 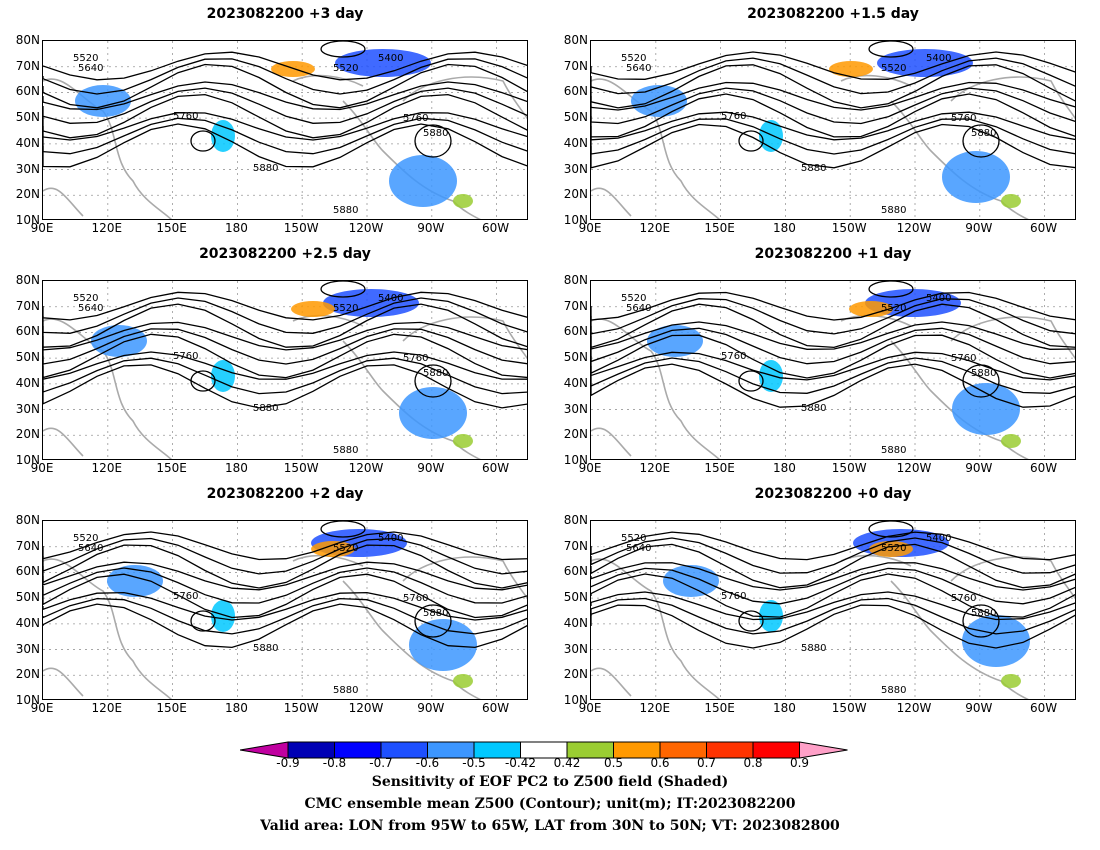 What do you see at coordinates (381, 763) in the screenshot?
I see `colorbar-tick-label: -0.7` at bounding box center [381, 763].